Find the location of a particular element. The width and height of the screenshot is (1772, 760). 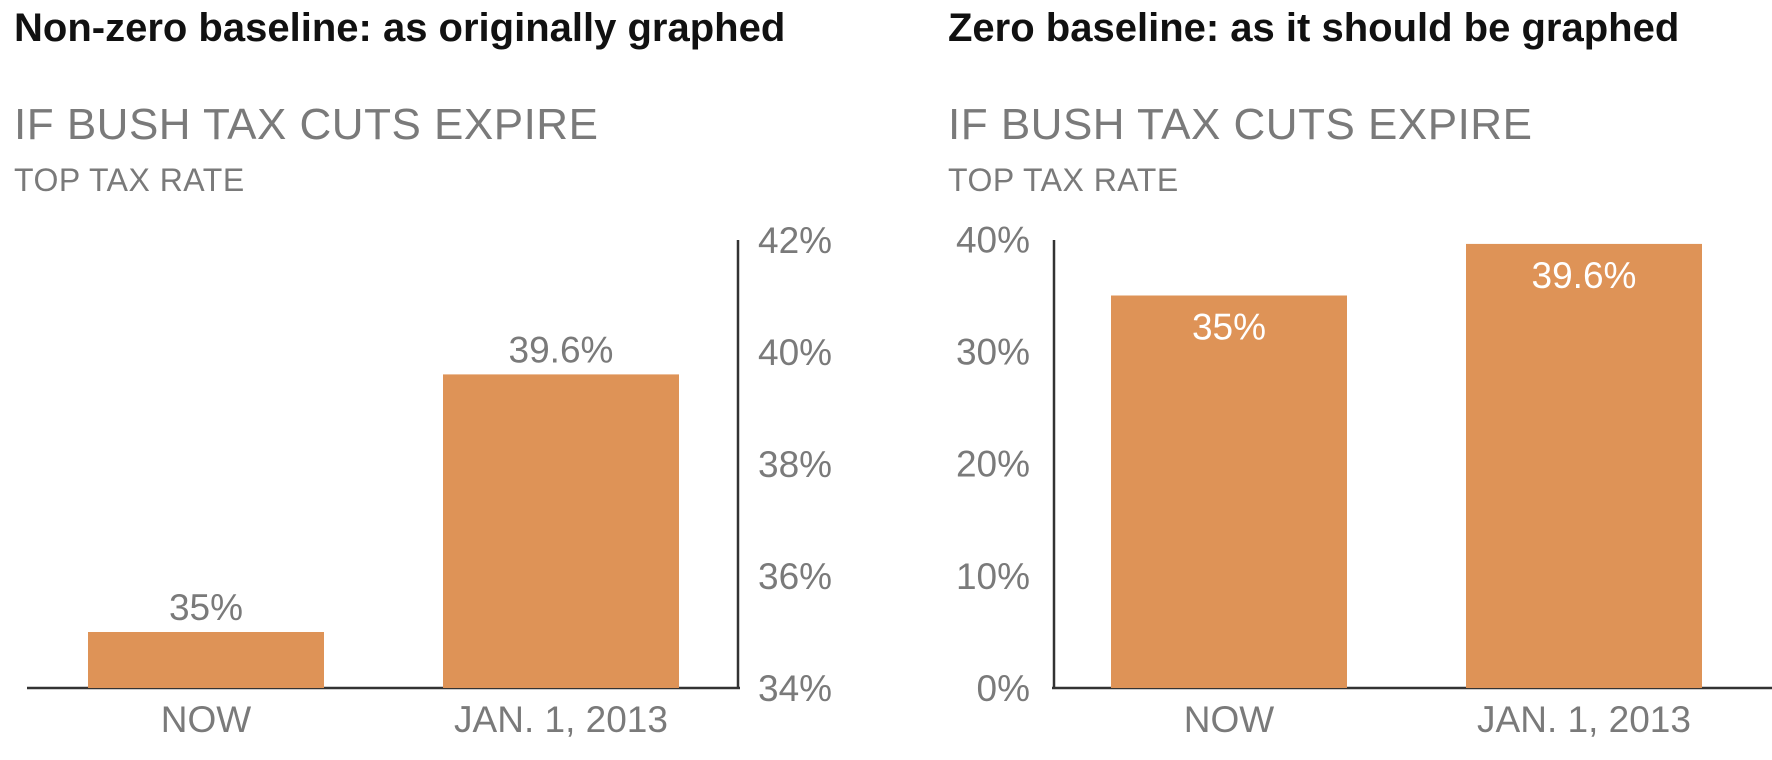

y-tick-label: 36% is located at coordinates (795, 576).